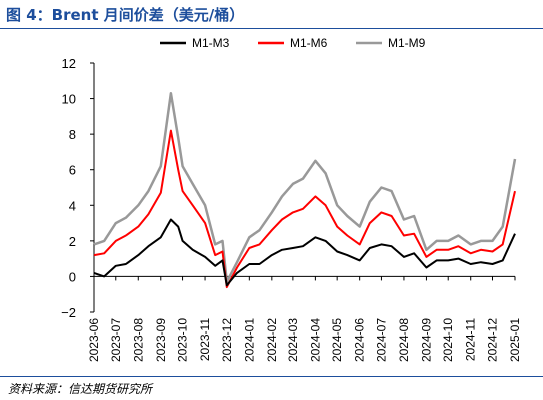 This screenshot has width=543, height=400. Describe the element at coordinates (211, 43) in the screenshot. I see `legend-label: M1-M3` at that location.